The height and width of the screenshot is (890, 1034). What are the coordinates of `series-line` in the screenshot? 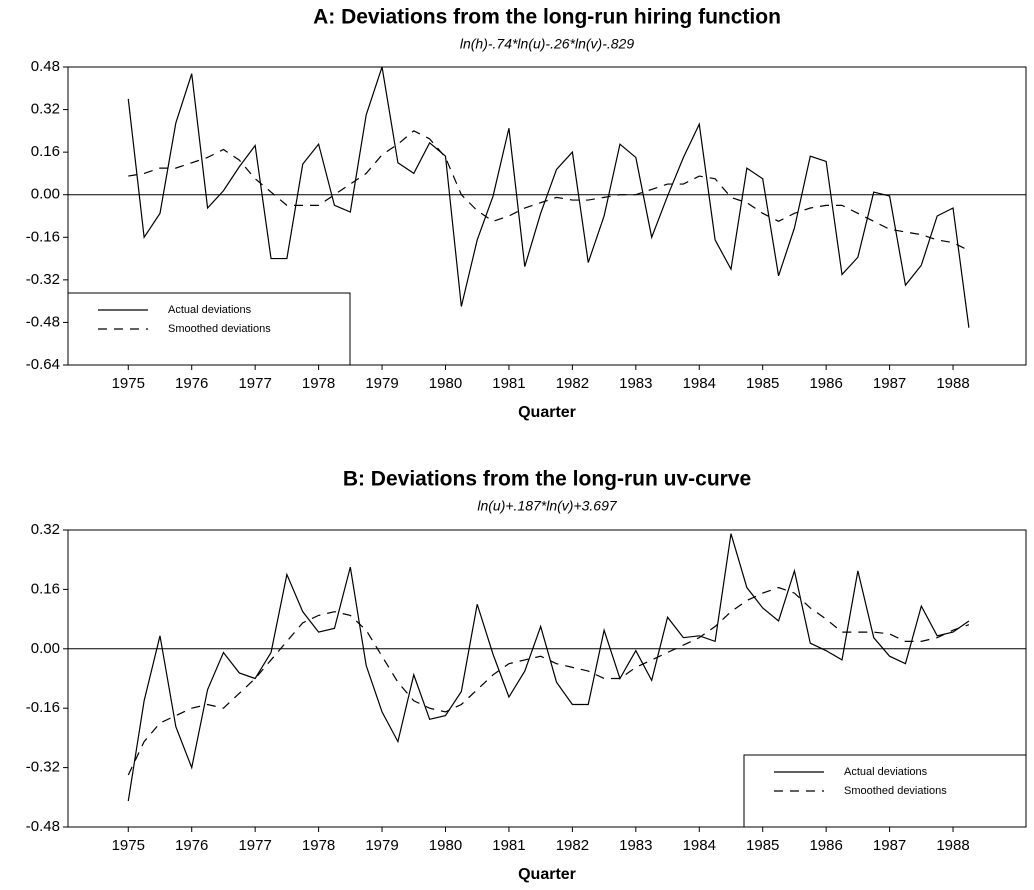 It's located at (549, 191).